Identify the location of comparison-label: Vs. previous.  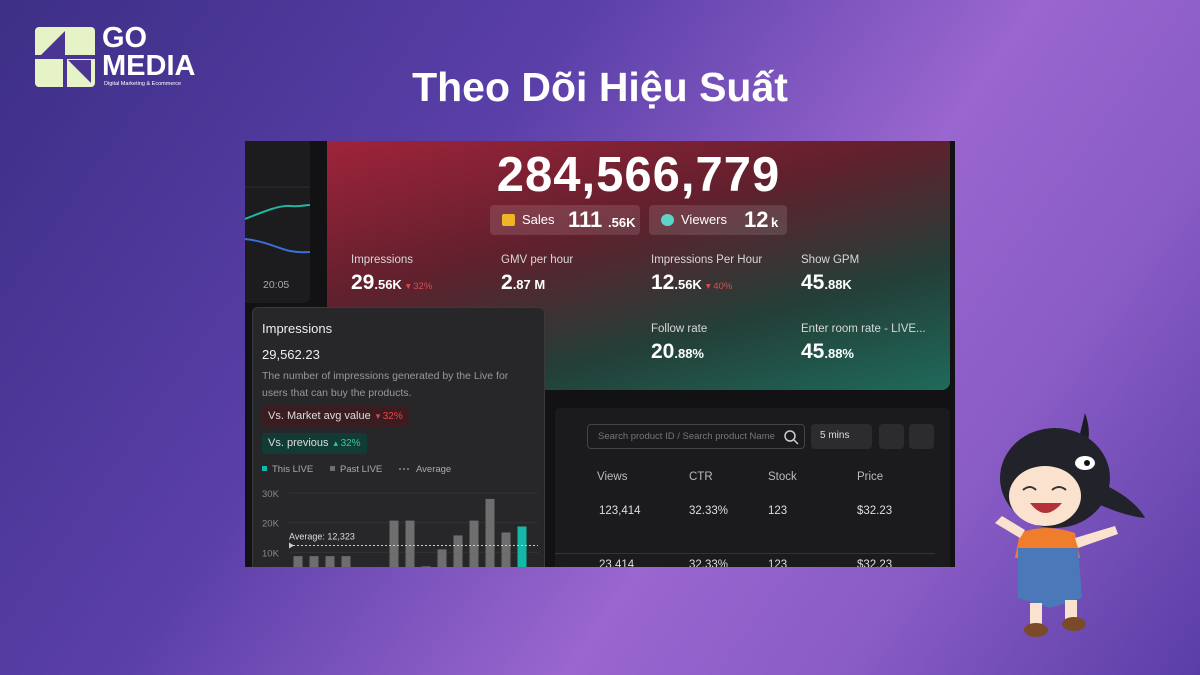
(298, 443).